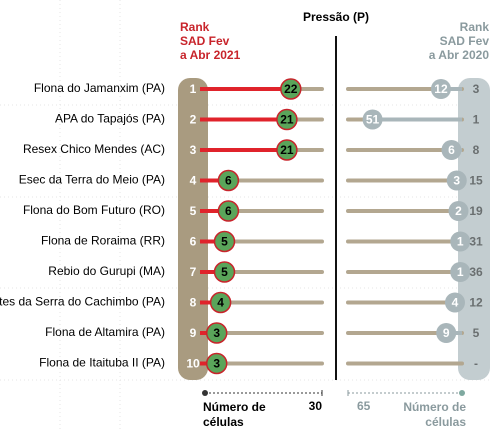 This screenshot has width=492, height=432. Describe the element at coordinates (316, 406) in the screenshot. I see `x-tick-label: 30` at that location.